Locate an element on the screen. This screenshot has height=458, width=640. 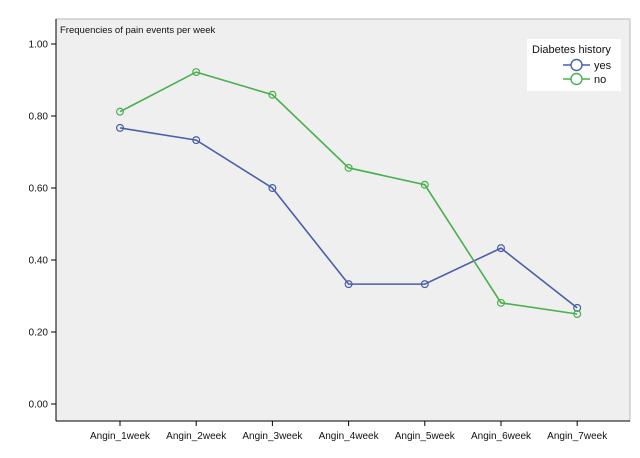
x-tick-label: Angin_7week is located at coordinates (577, 436).